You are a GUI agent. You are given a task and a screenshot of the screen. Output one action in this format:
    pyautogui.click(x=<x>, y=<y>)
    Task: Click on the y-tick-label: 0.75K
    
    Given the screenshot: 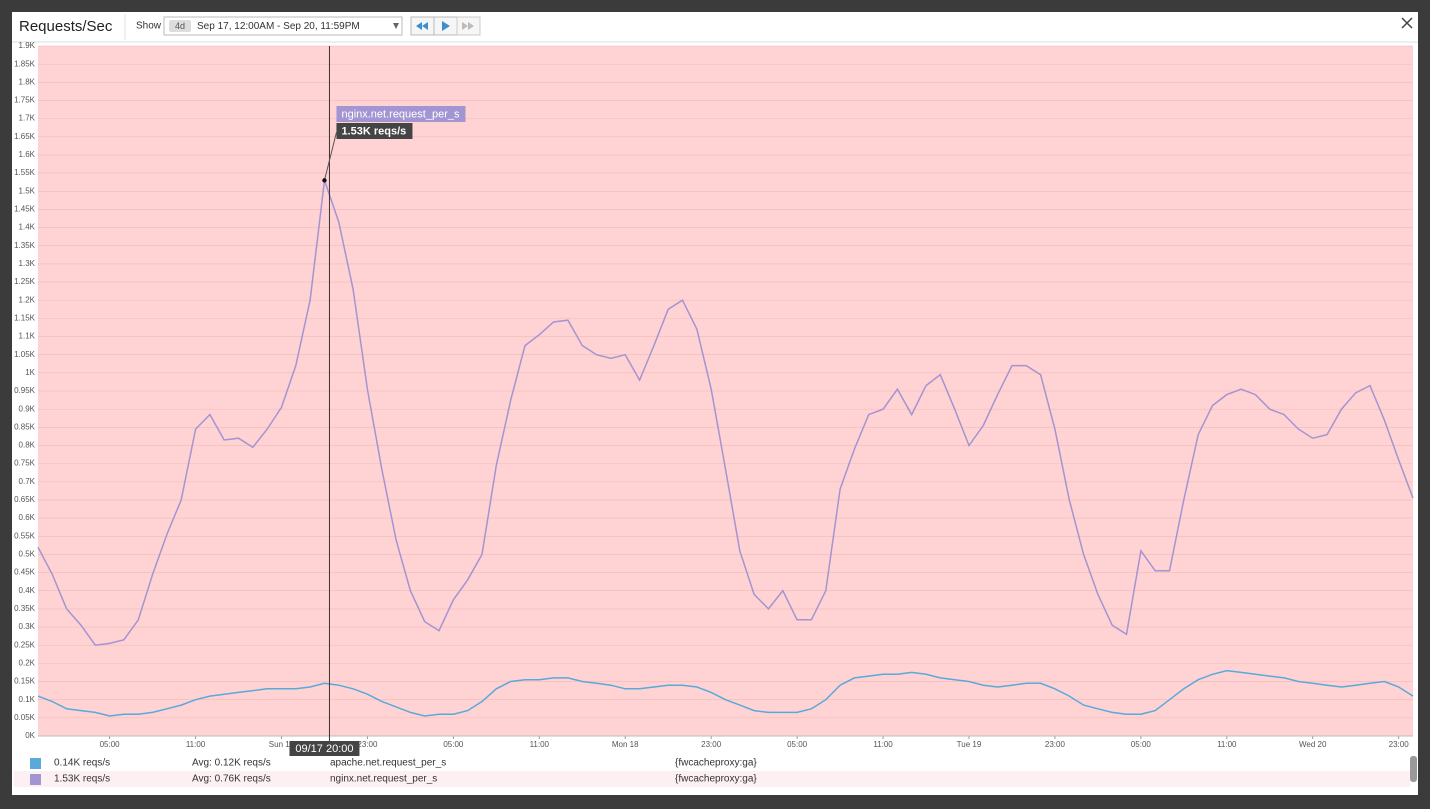 What is the action you would take?
    pyautogui.click(x=25, y=463)
    